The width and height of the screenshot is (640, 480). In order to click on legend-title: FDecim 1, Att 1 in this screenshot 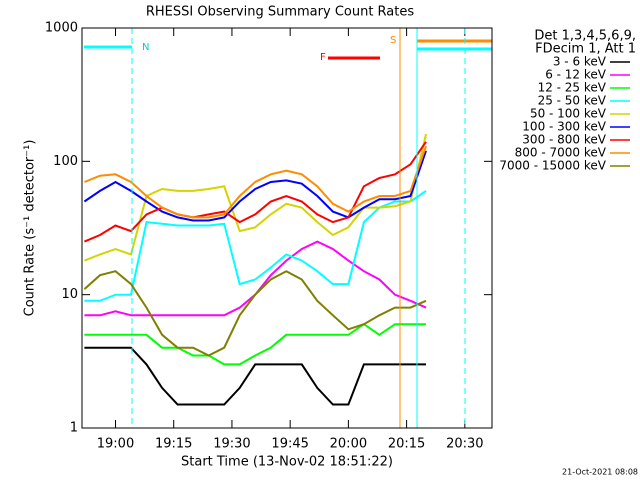, I will do `click(585, 49)`.